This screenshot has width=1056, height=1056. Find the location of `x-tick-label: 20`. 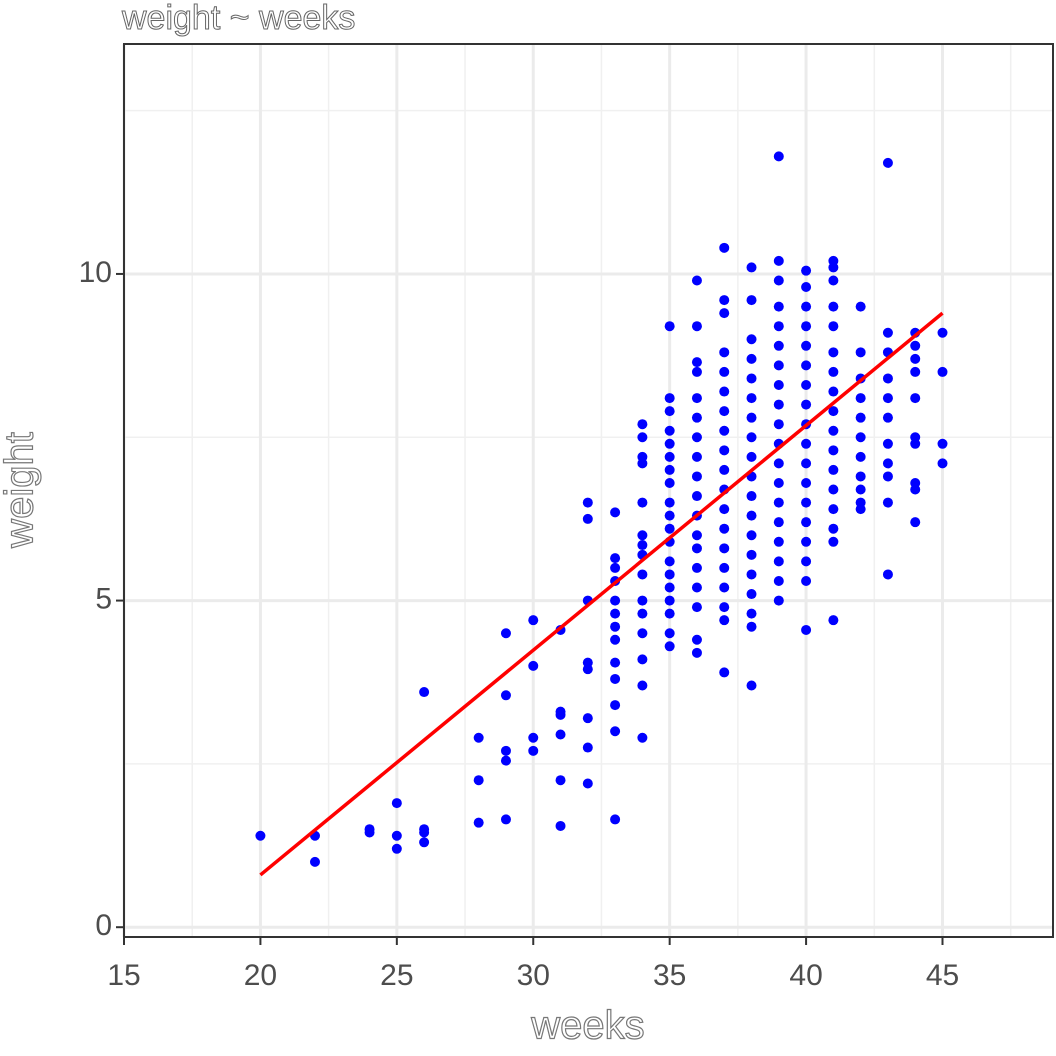

x-tick-label: 20 is located at coordinates (260, 975).